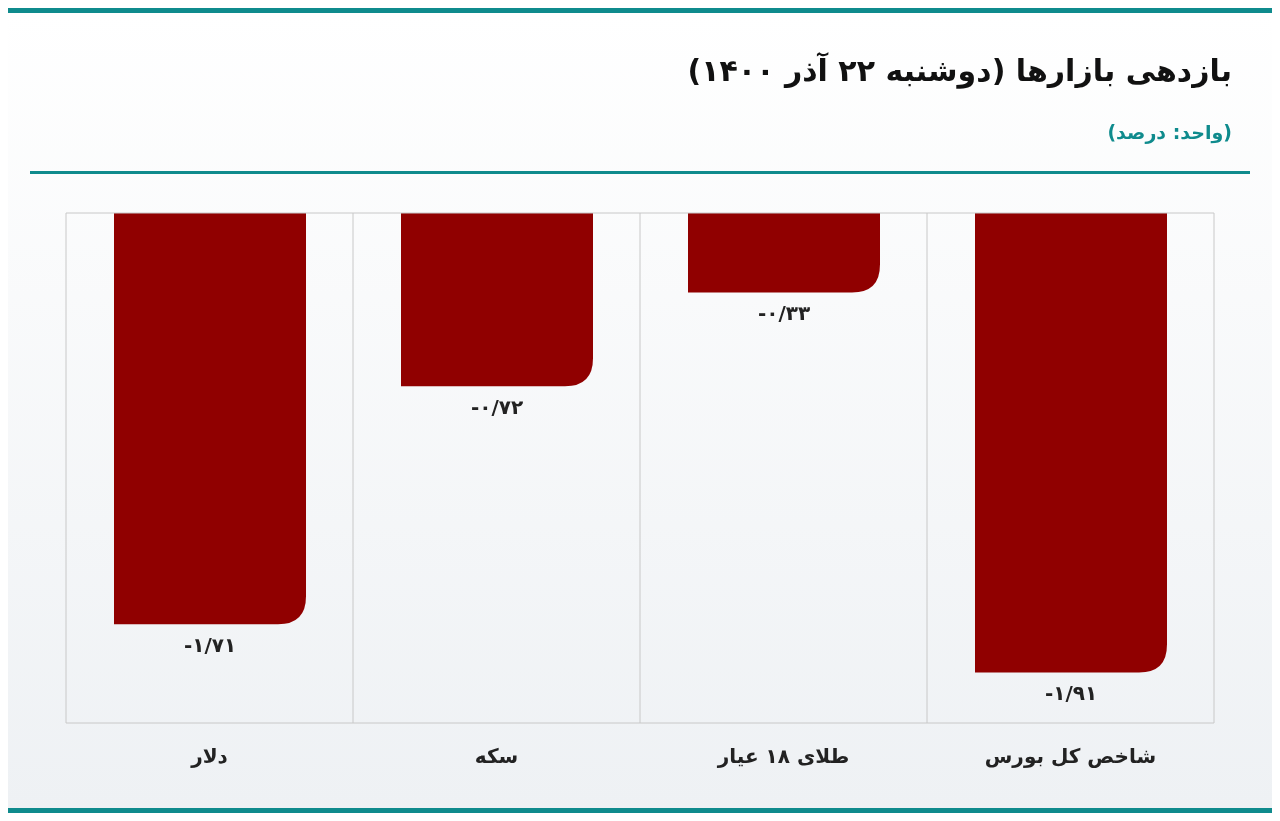 The height and width of the screenshot is (821, 1280). I want to click on chart-subtitle: (واحد: درصد), so click(1169, 132).